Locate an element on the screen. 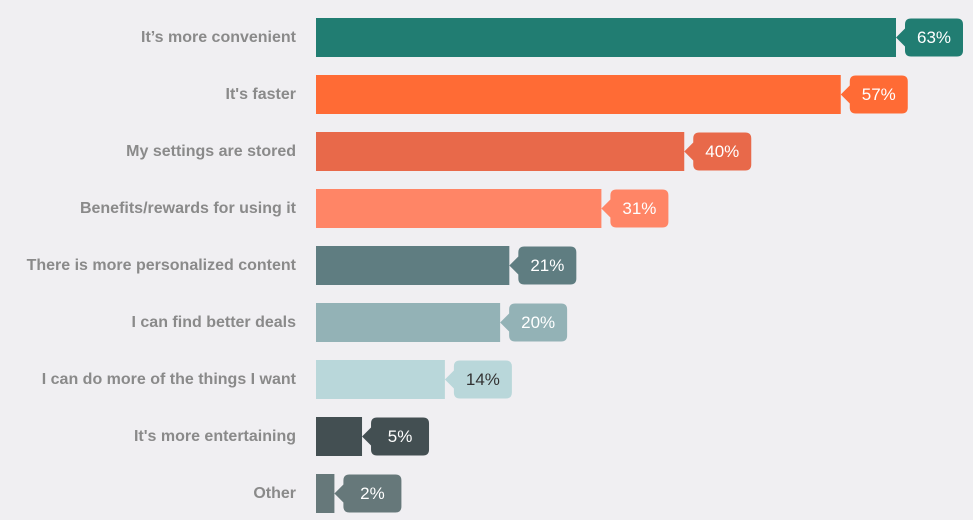  value-label: 21% is located at coordinates (547, 265).